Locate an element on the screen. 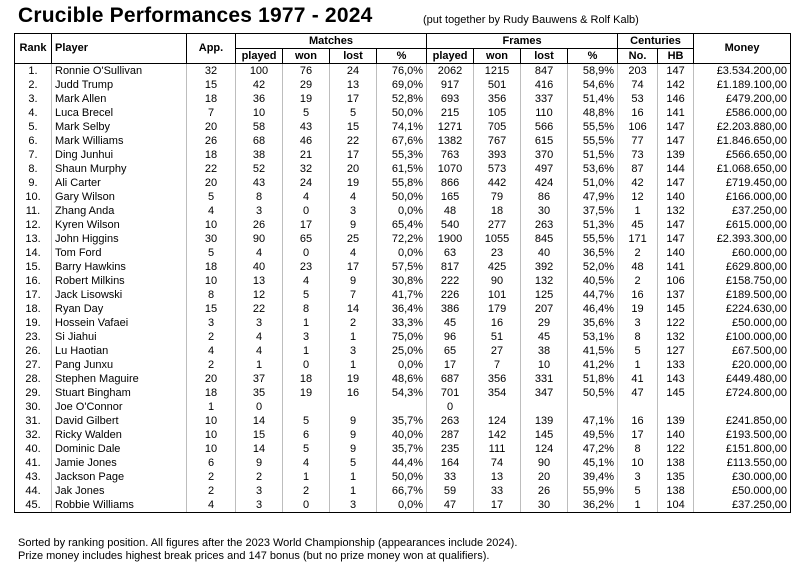  cell-frames-lost is located at coordinates (544, 407).